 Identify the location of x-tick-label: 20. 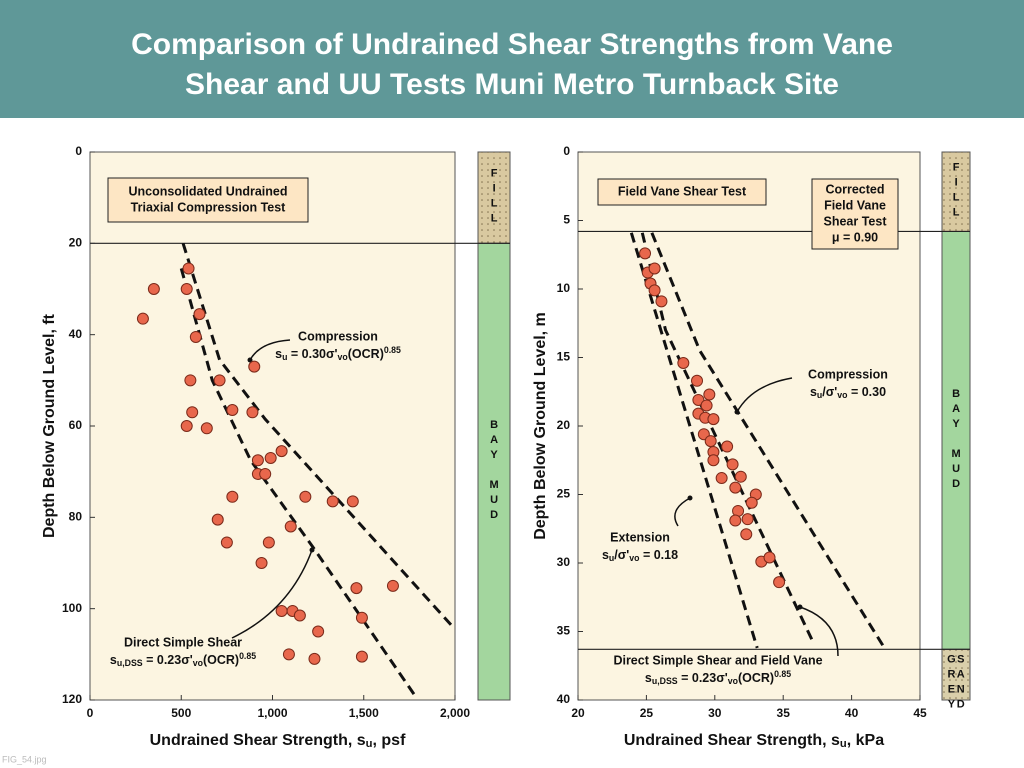
(578, 713).